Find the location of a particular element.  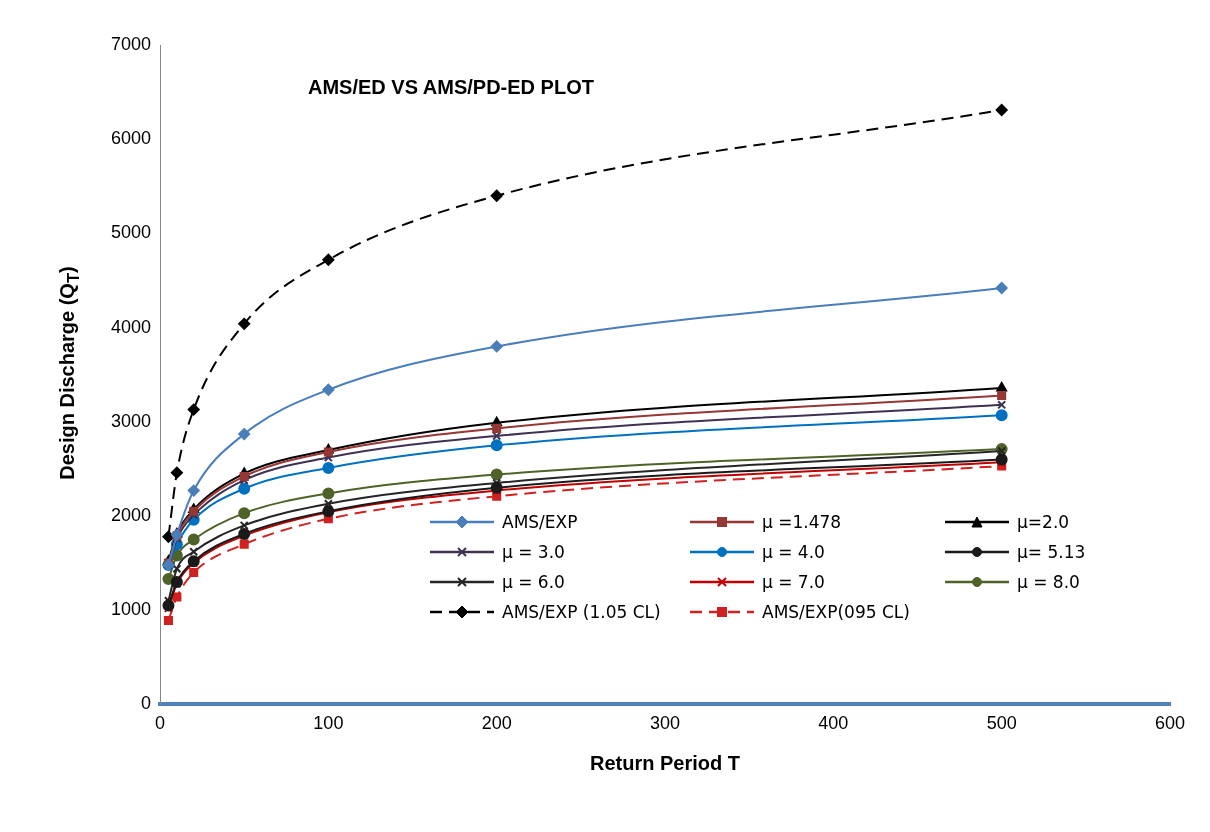

x-tick-label: 200 is located at coordinates (496, 723).